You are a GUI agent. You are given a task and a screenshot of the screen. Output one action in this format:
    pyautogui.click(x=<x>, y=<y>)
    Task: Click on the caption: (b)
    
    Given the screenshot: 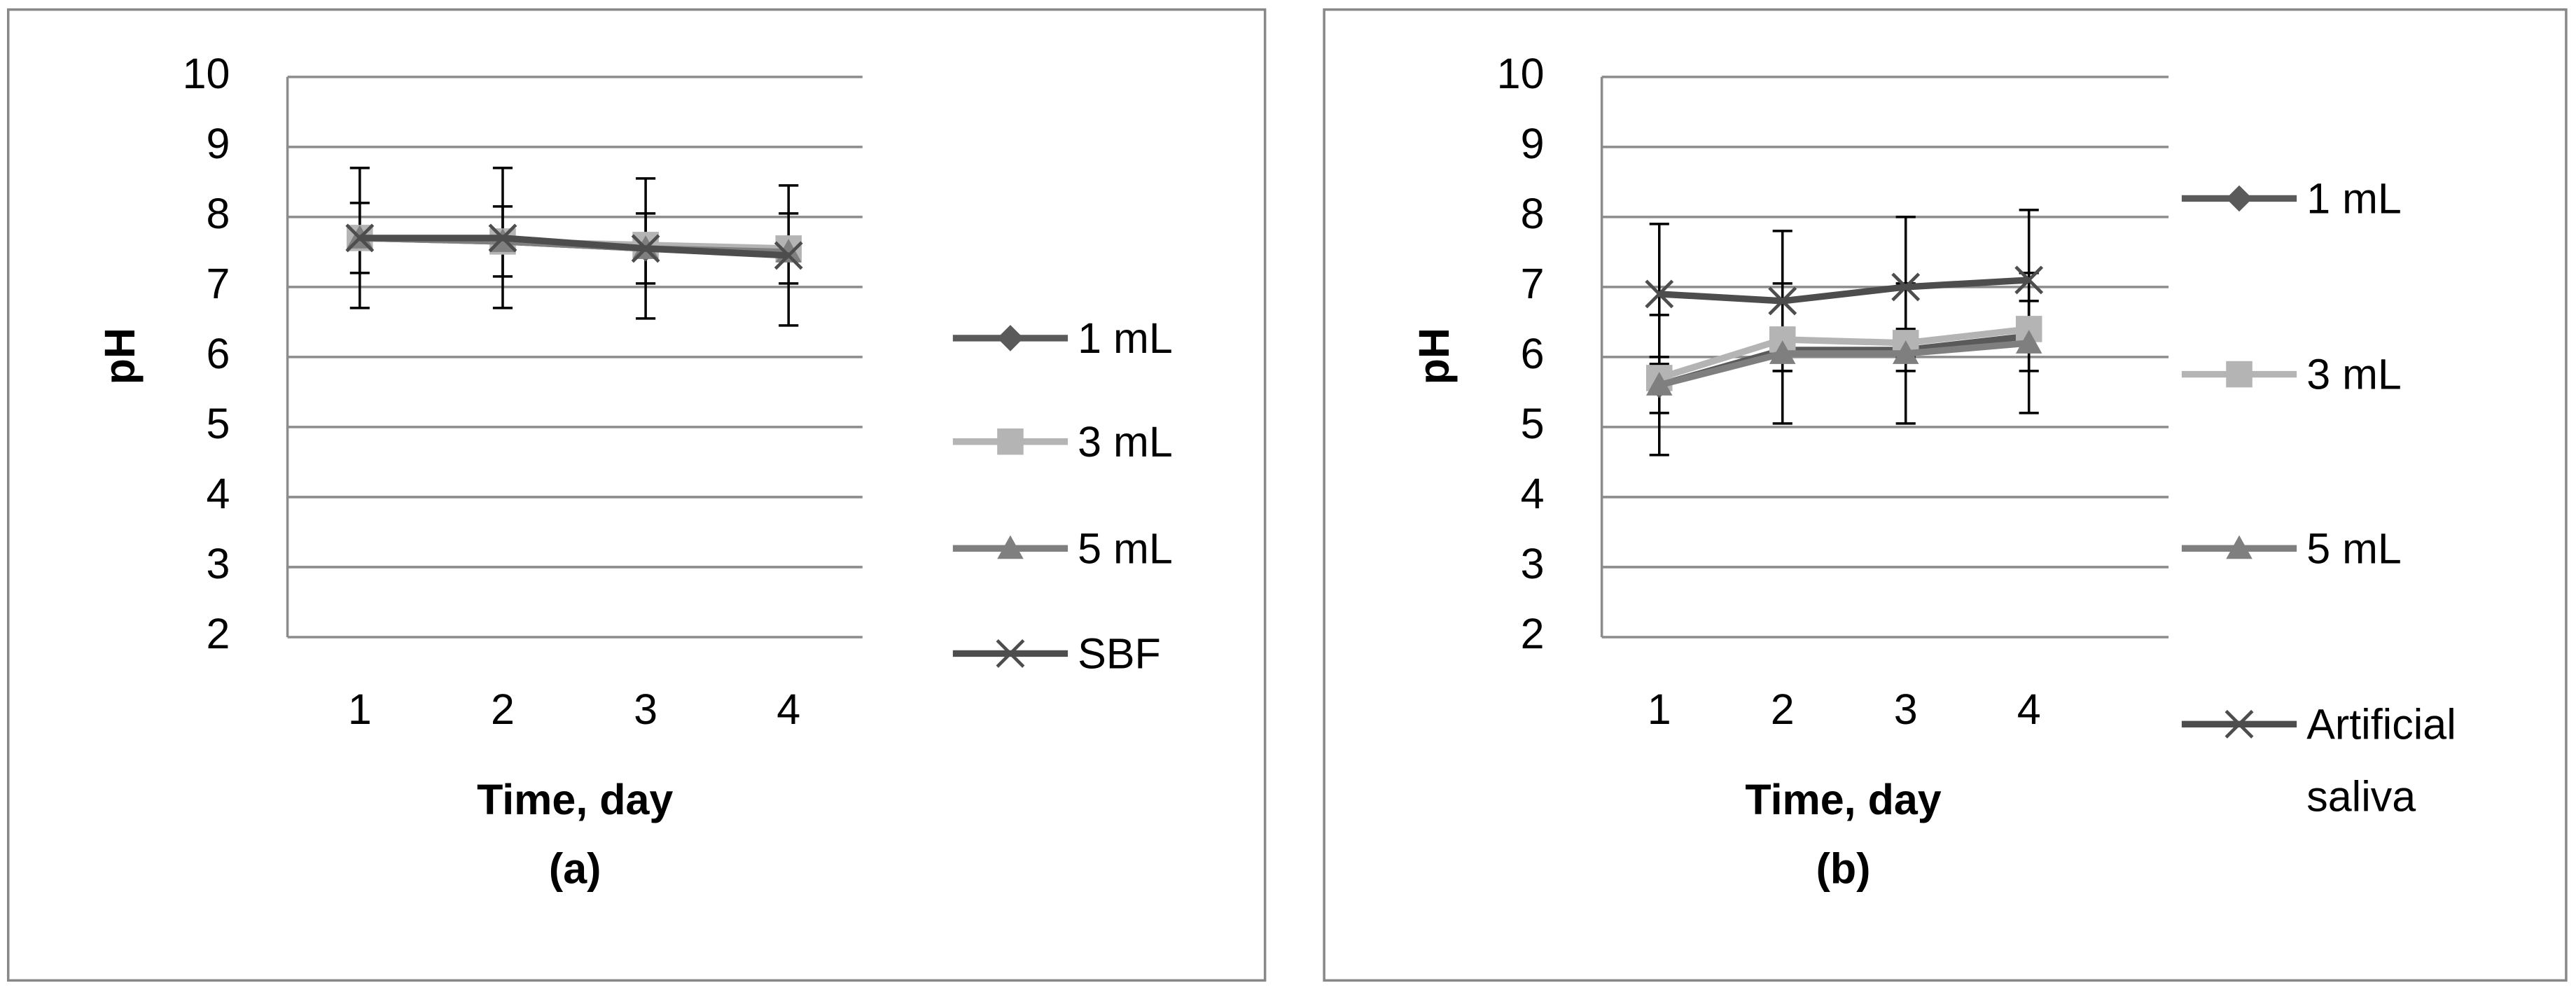 What is the action you would take?
    pyautogui.click(x=1843, y=869)
    